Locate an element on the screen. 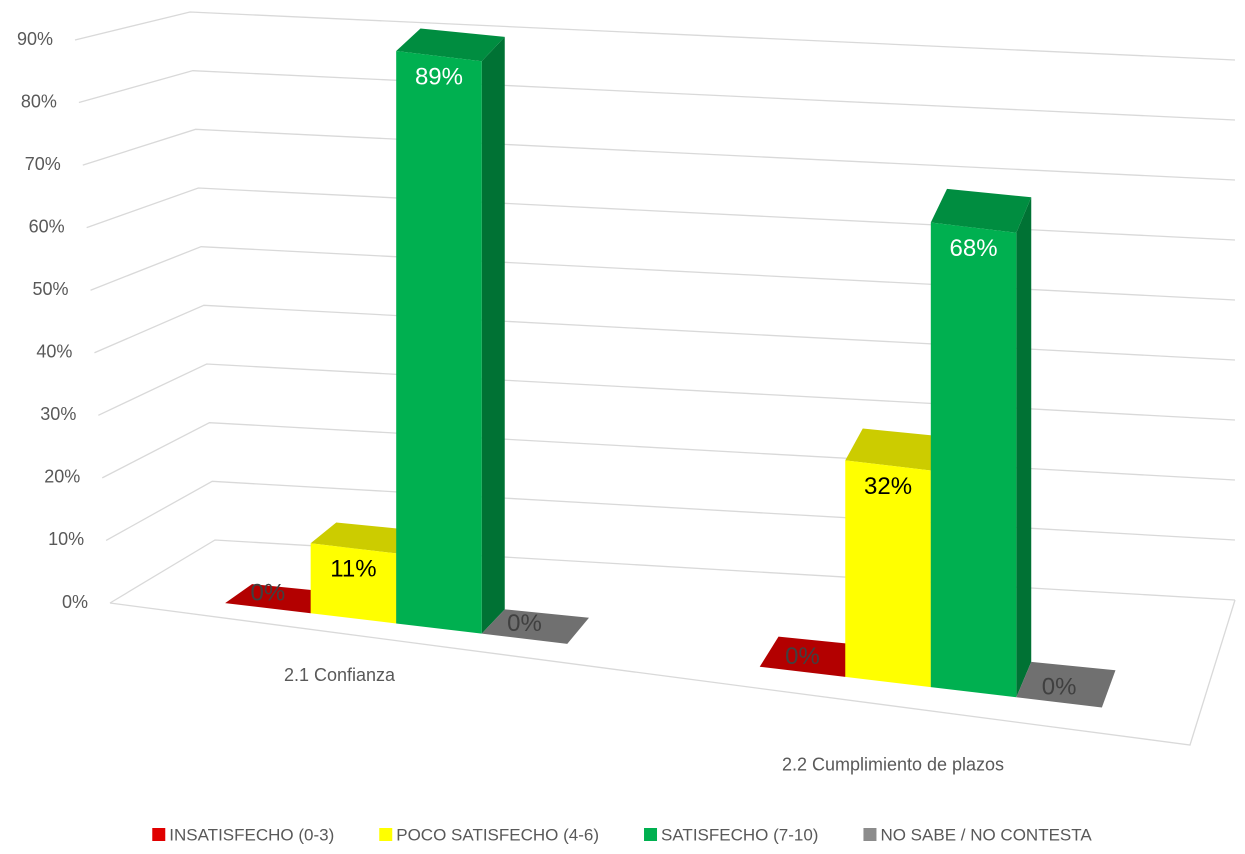 This screenshot has height=854, width=1245. value-label: 89% is located at coordinates (439, 76).